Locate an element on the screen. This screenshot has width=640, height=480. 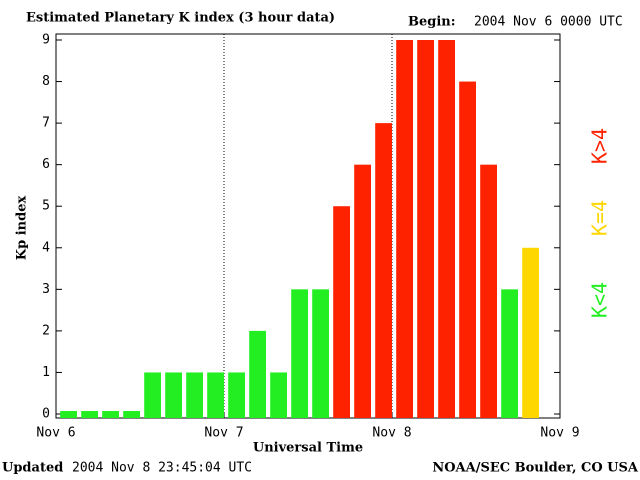
x-tick-label: Nov 6 is located at coordinates (55, 433).